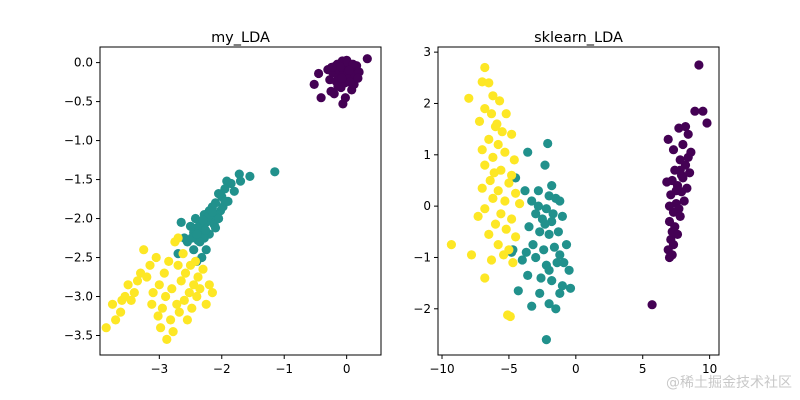 The height and width of the screenshot is (400, 800). Describe the element at coordinates (573, 365) in the screenshot. I see `x-ticks: −10 −5 0 5 10` at that location.